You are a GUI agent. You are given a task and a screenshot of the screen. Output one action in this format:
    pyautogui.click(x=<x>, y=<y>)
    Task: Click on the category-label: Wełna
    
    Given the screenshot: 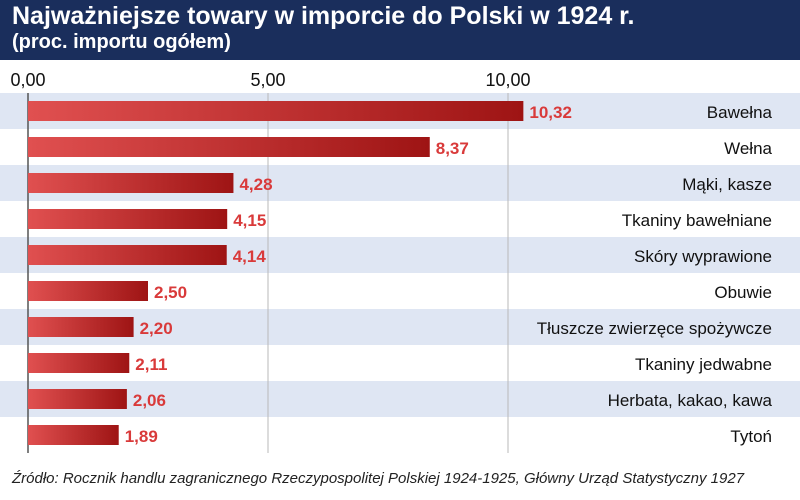 What is the action you would take?
    pyautogui.click(x=748, y=148)
    